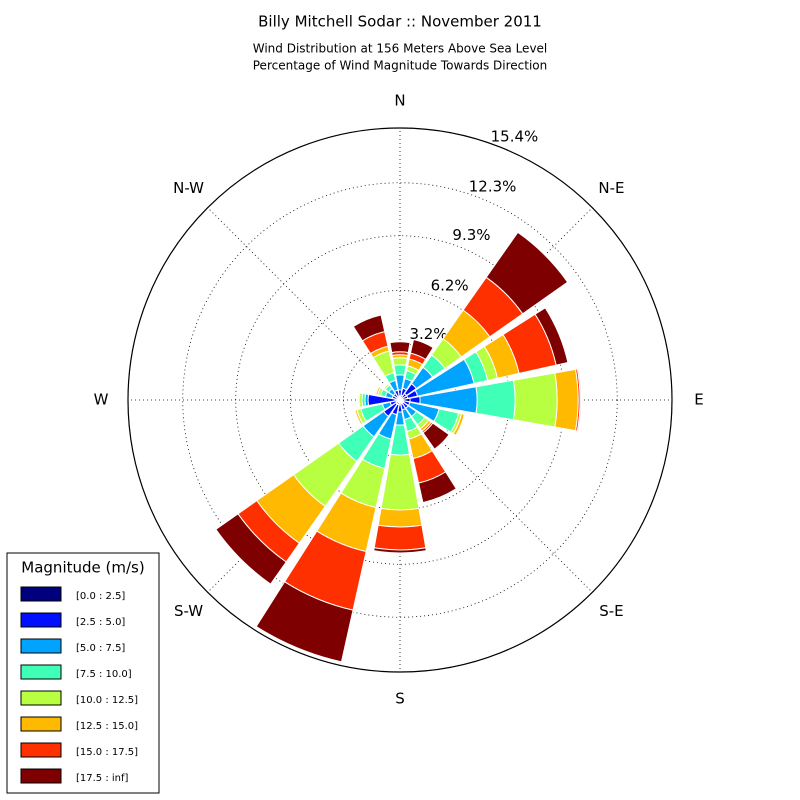  I want to click on direction-label: S-E, so click(611, 611).